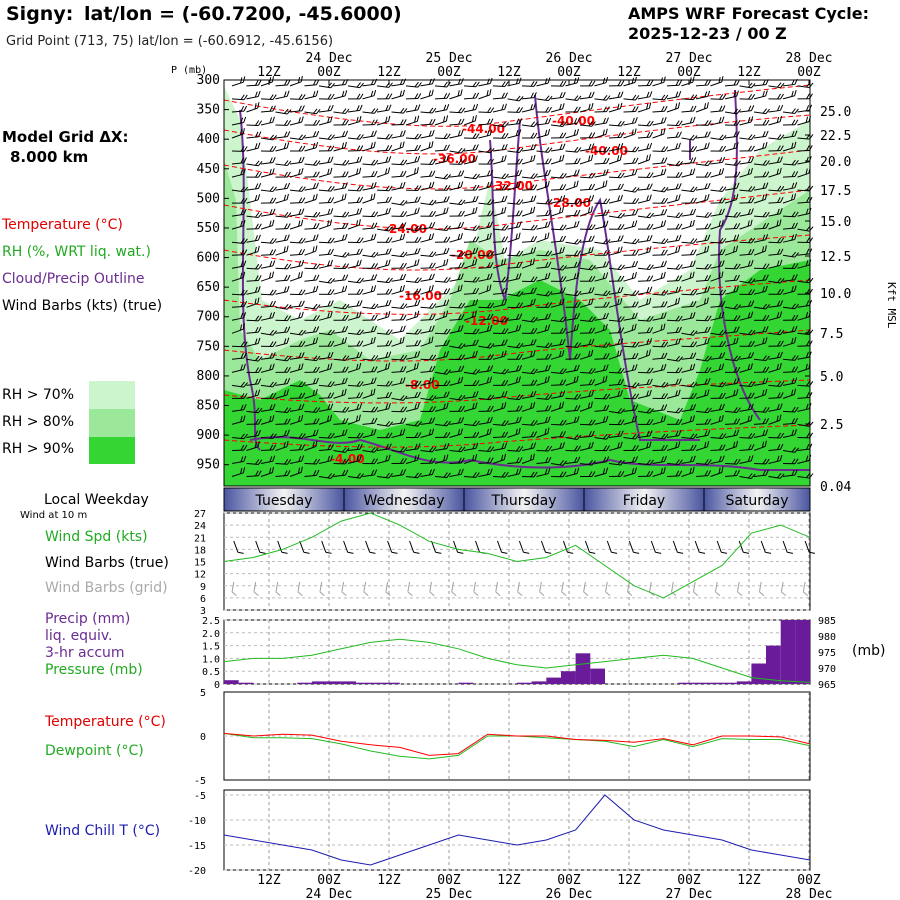  I want to click on wind-height-label: Wind at 10 m, so click(54, 515).